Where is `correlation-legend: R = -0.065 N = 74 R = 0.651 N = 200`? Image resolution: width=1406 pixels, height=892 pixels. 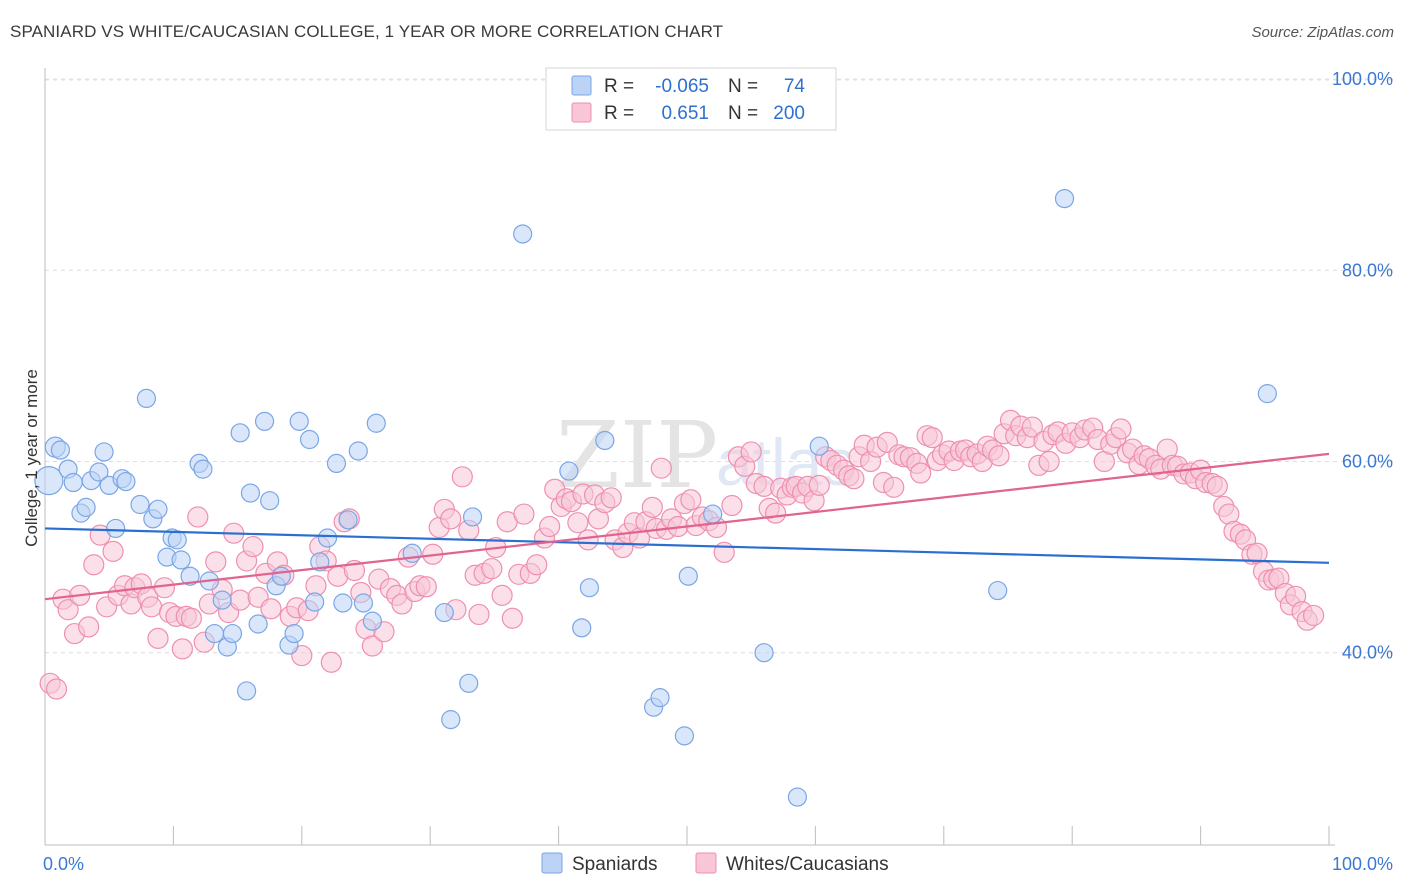 correlation-legend: R = -0.065 N = 74 R = 0.651 N = 200 is located at coordinates (691, 99).